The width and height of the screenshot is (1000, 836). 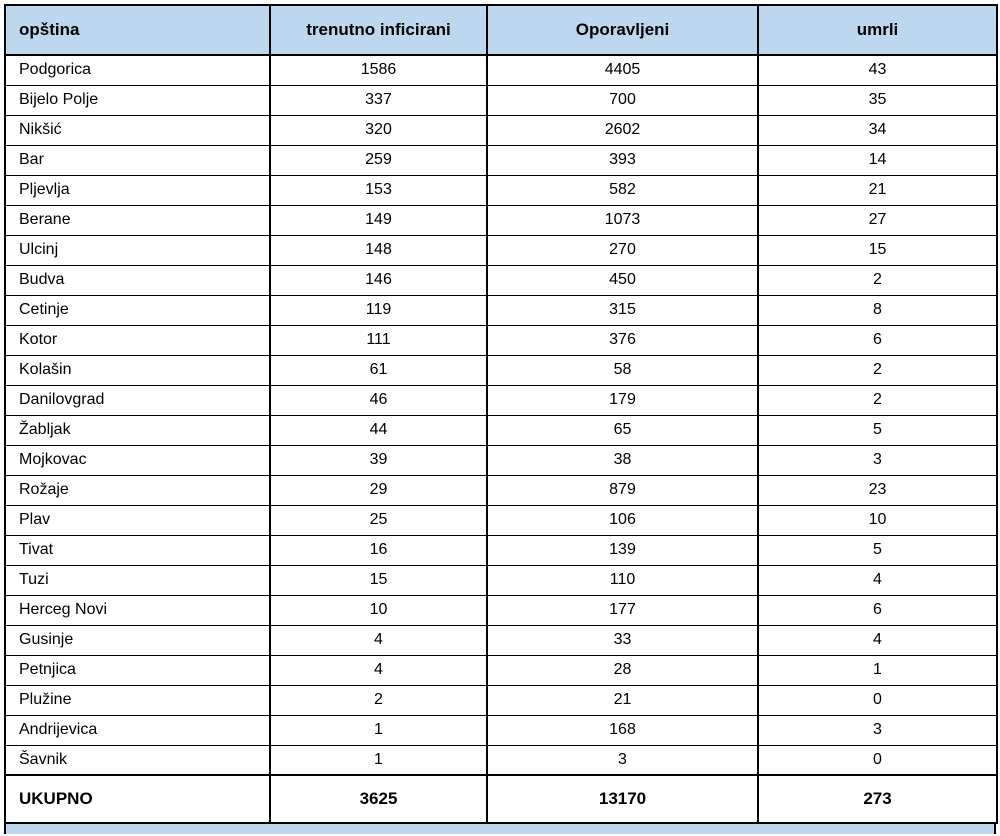 I want to click on value-cell: 106, so click(x=622, y=520).